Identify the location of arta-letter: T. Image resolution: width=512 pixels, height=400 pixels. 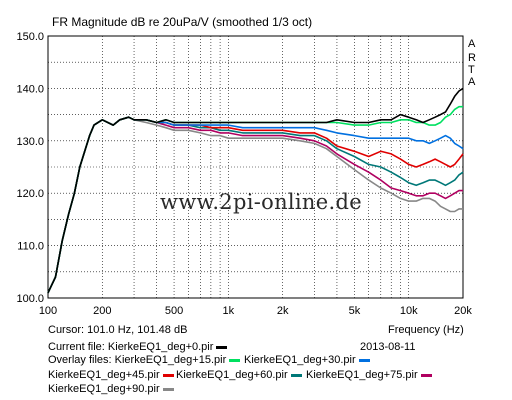
(471, 70).